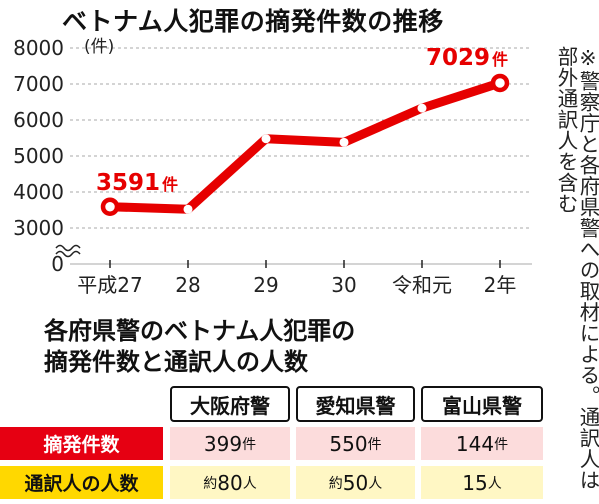 The width and height of the screenshot is (599, 504). Describe the element at coordinates (109, 285) in the screenshot. I see `x-tick-label: 平成27` at that location.